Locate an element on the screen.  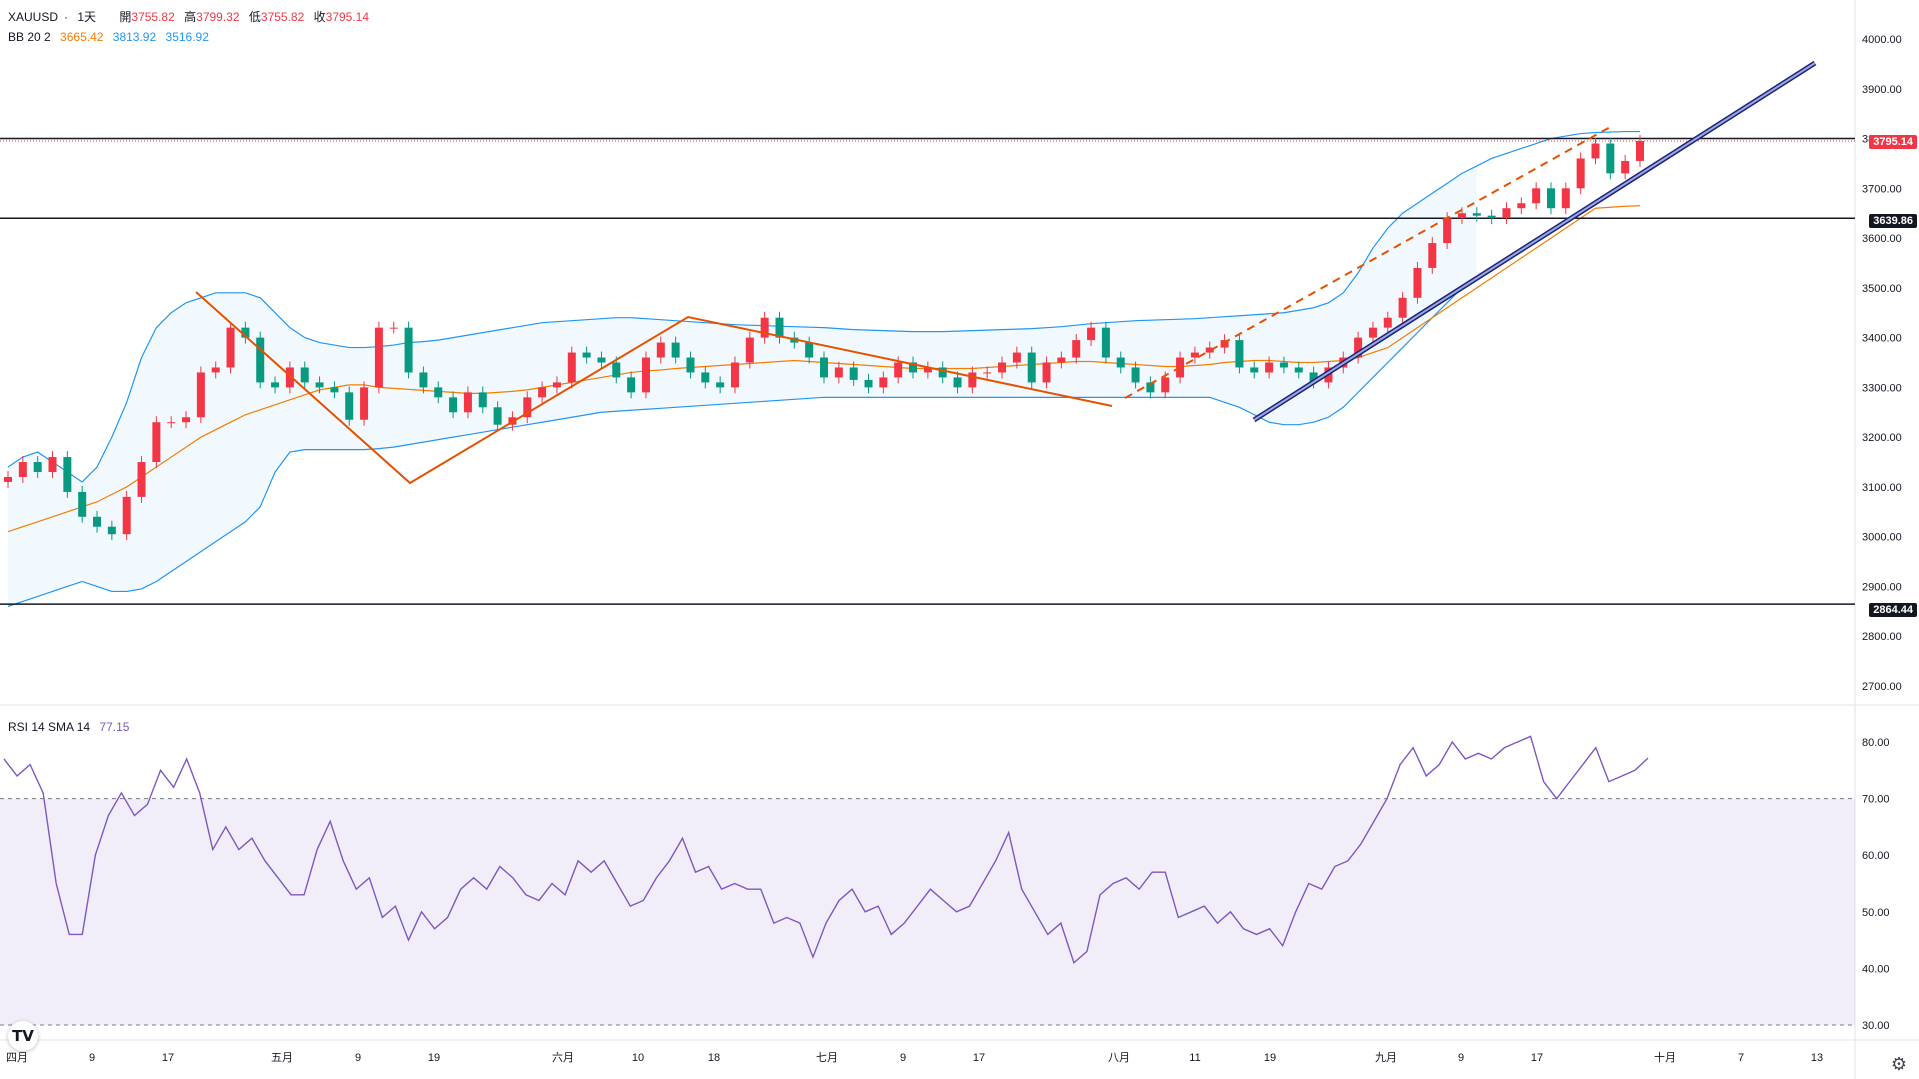
high-value: 3799.32 is located at coordinates (218, 17).